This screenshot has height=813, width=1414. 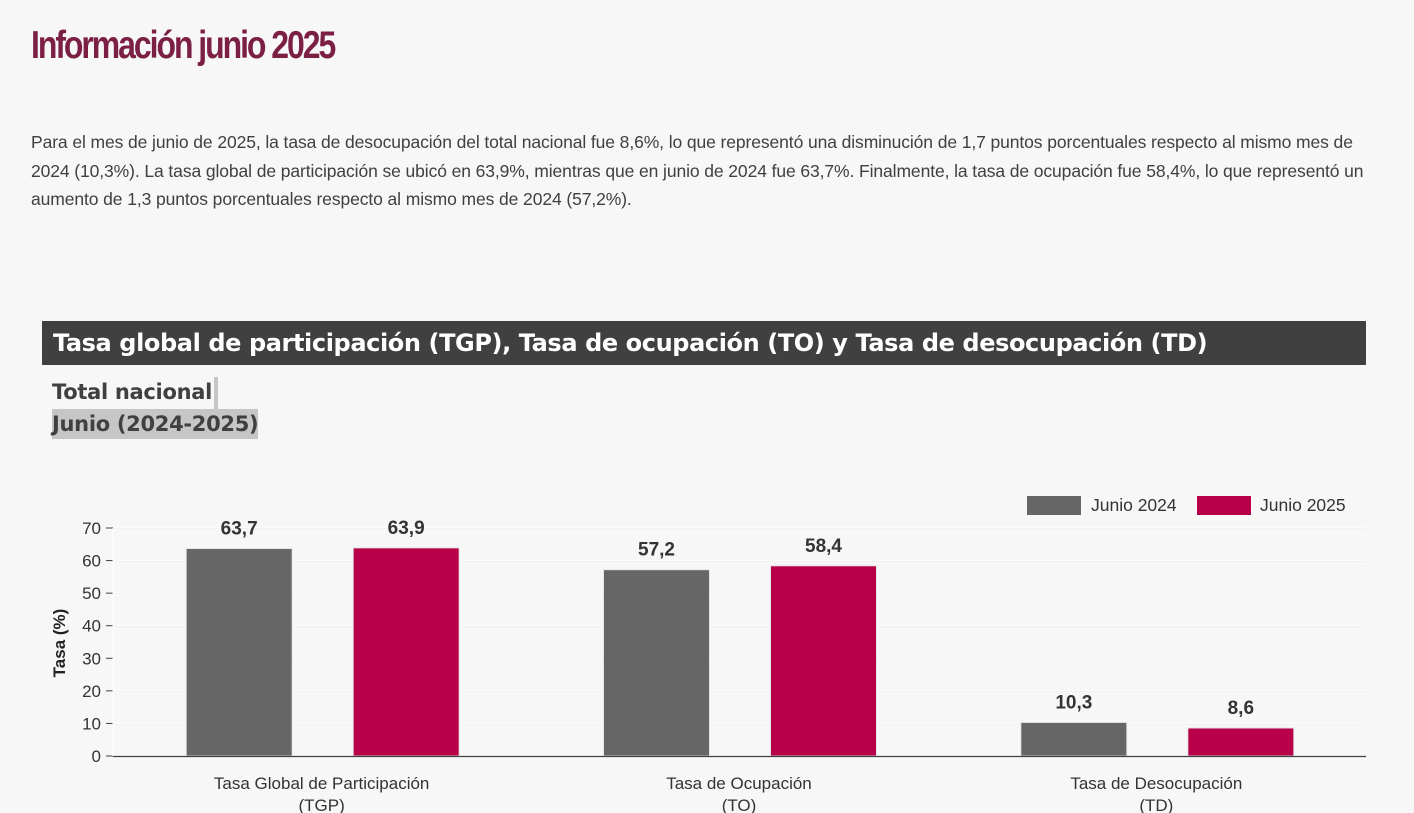 What do you see at coordinates (1156, 783) in the screenshot?
I see `x-tick-label: Tasa de Desocupación` at bounding box center [1156, 783].